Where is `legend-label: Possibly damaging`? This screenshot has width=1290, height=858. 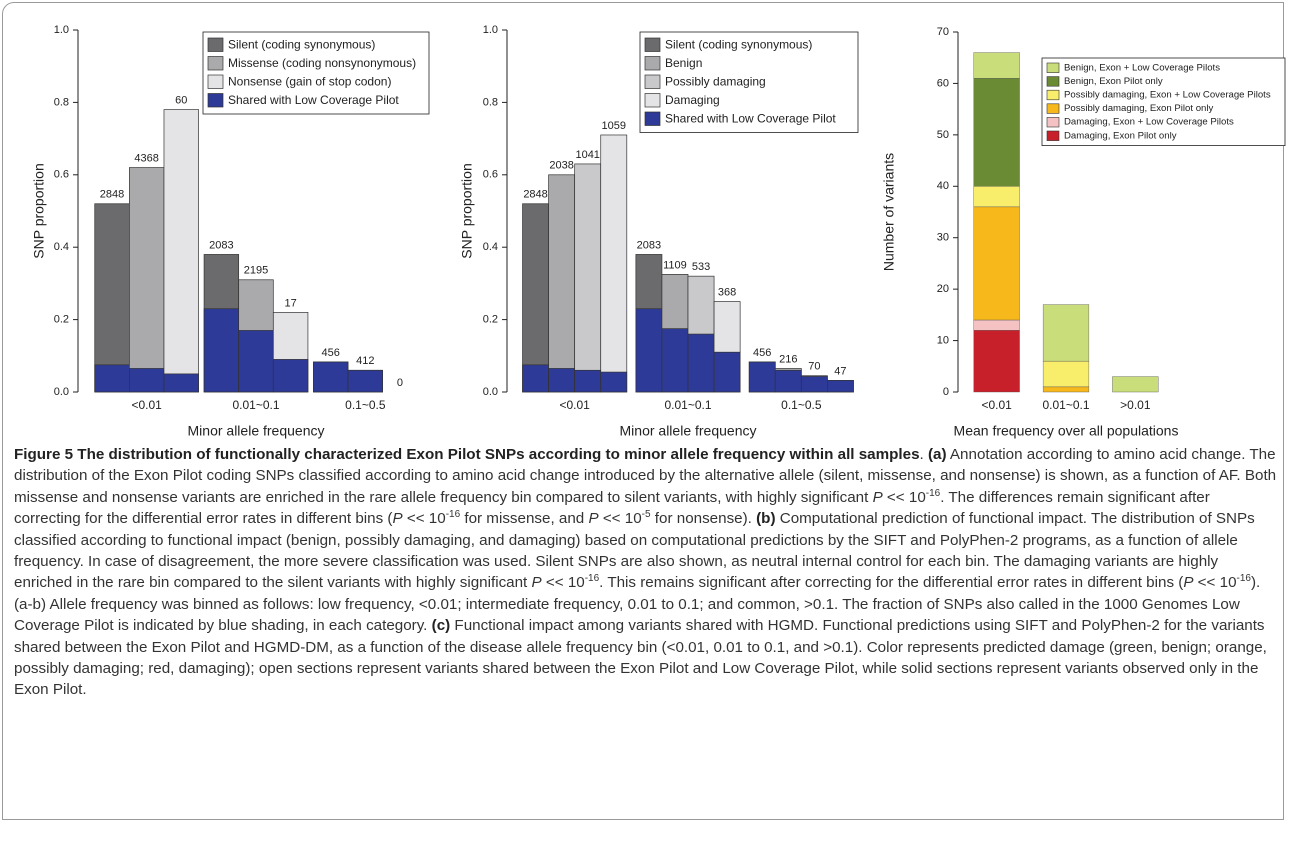 legend-label: Possibly damaging is located at coordinates (715, 81).